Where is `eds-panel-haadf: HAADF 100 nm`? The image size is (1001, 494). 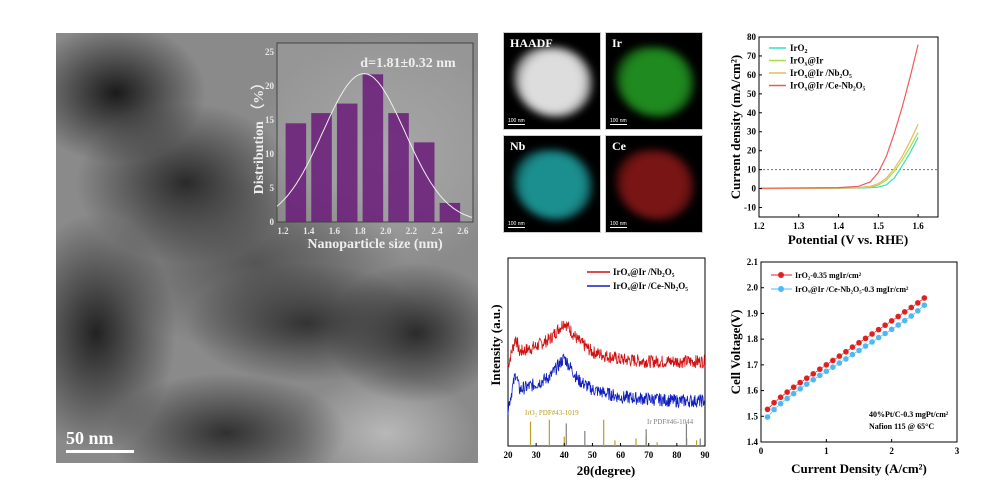 eds-panel-haadf: HAADF 100 nm is located at coordinates (552, 81).